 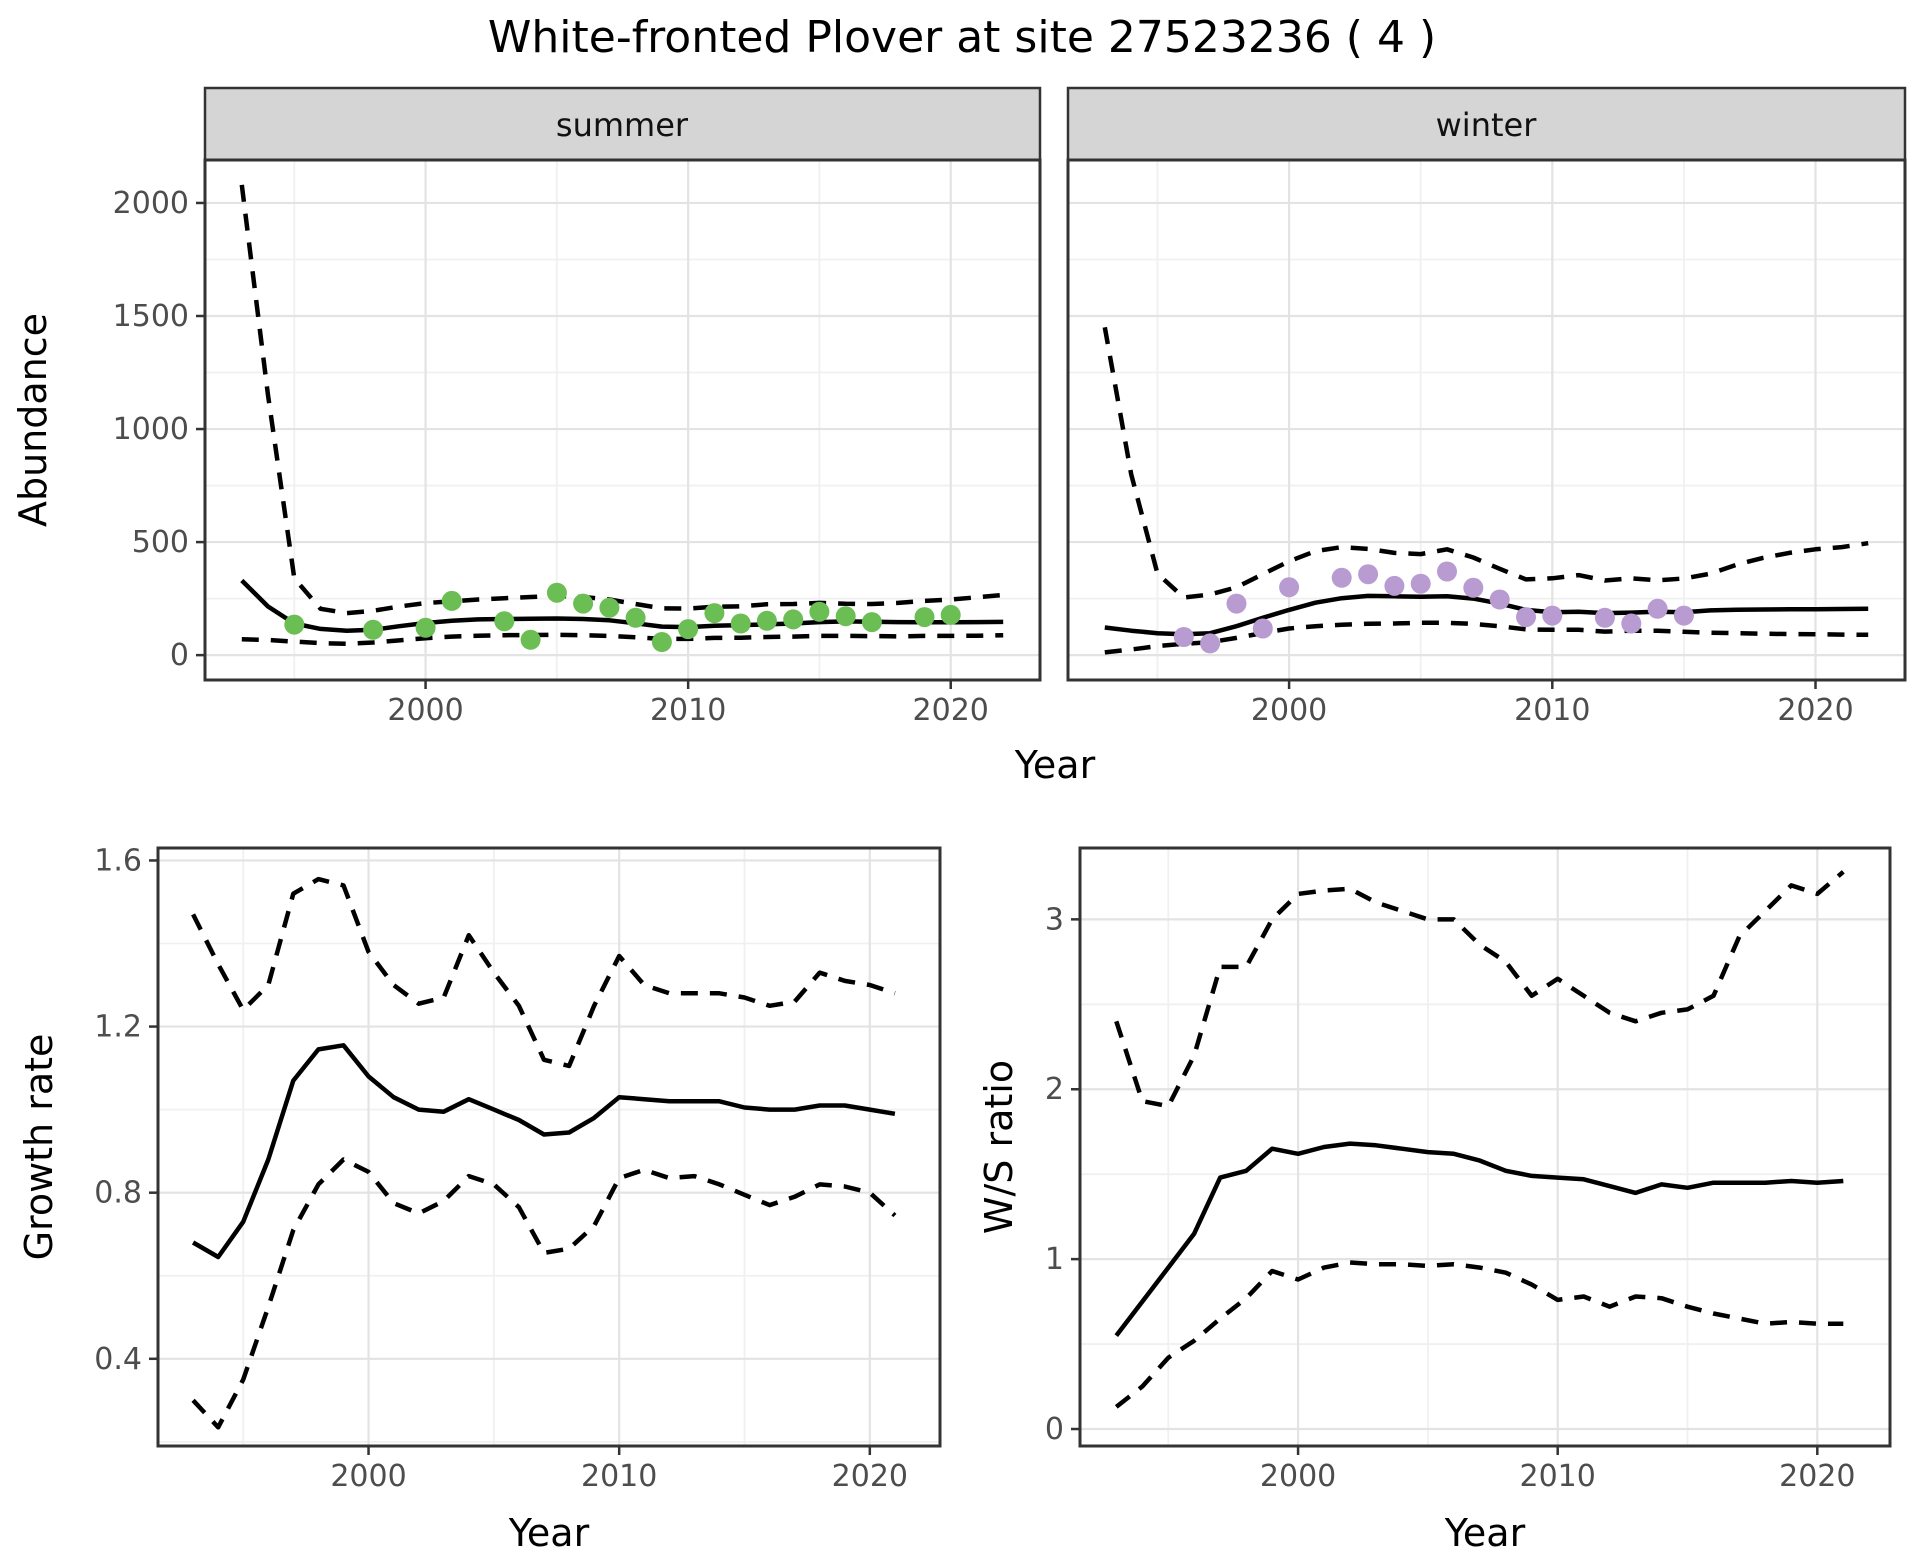 I want to click on facet-strip-label-winter: winter, so click(x=1487, y=125).